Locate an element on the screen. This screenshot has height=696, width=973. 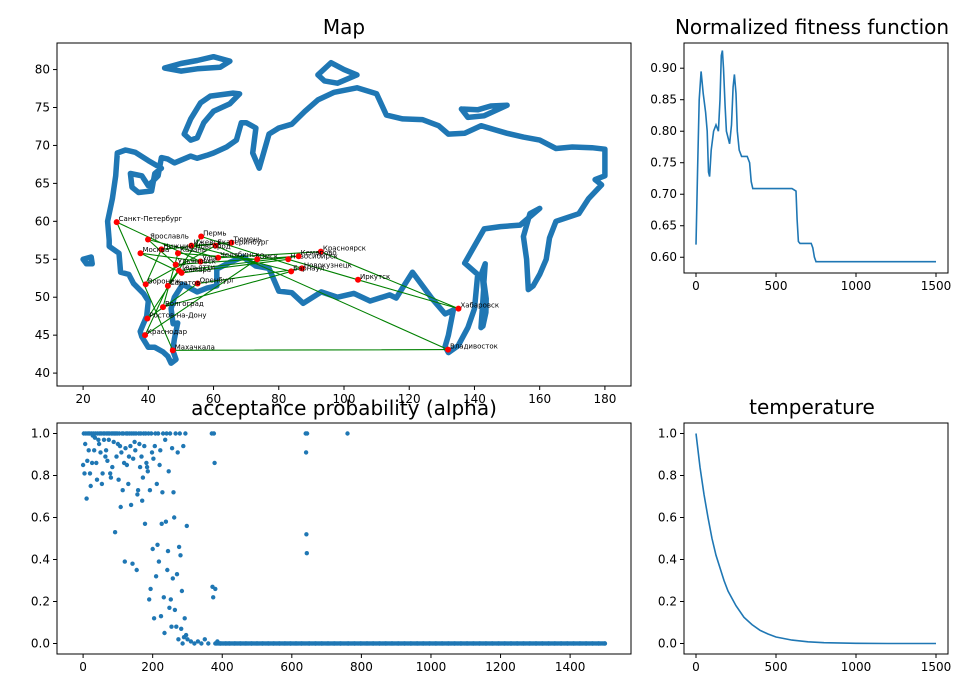
city-label: Екатеринбург is located at coordinates (244, 243).